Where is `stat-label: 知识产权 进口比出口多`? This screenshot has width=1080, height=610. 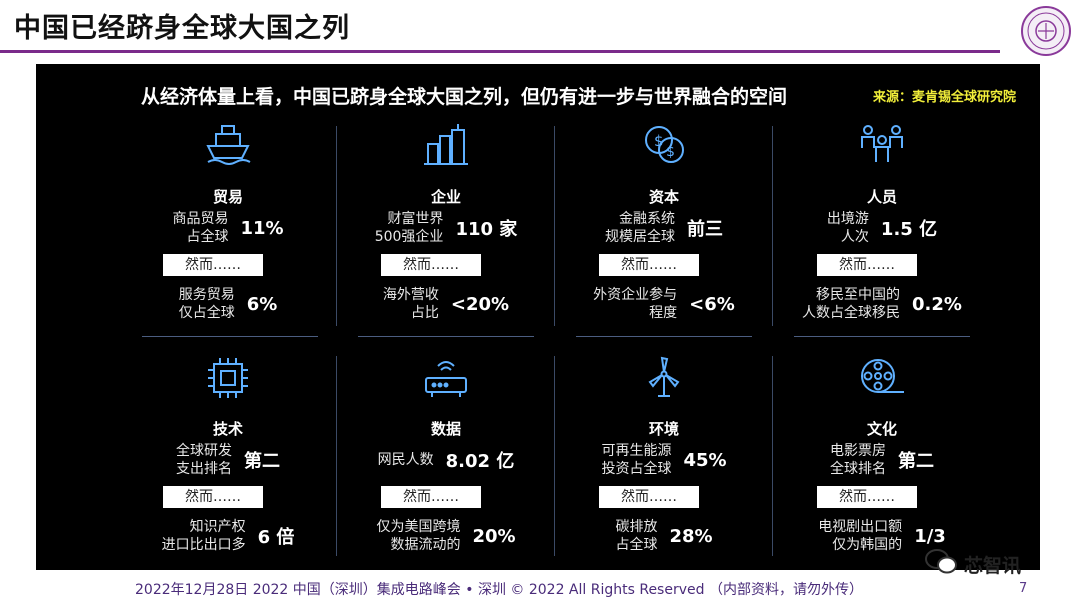 stat-label: 知识产权 进口比出口多 is located at coordinates (203, 536).